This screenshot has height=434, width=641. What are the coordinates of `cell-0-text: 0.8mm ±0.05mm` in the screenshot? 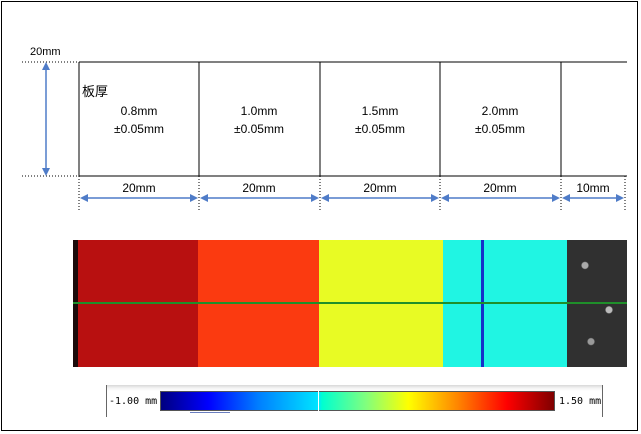 It's located at (139, 120).